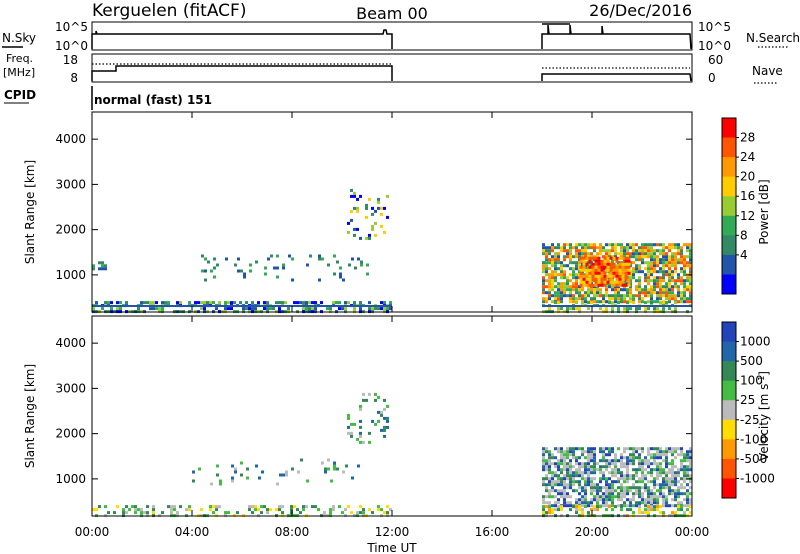 The height and width of the screenshot is (554, 800). Describe the element at coordinates (747, 400) in the screenshot. I see `colorbar-tick-label: 25` at that location.